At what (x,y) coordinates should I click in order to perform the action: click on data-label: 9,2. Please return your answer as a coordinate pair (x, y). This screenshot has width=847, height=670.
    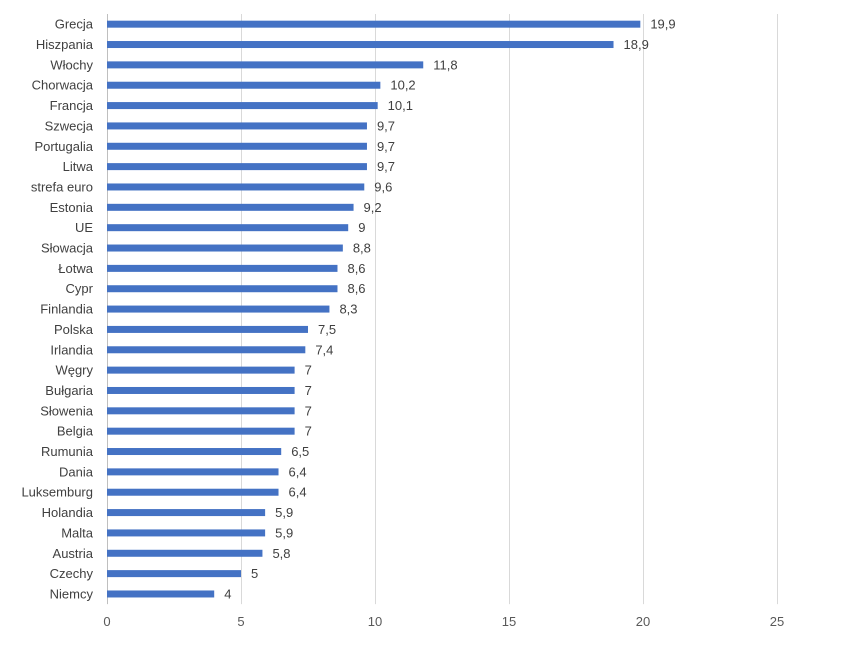
    Looking at the image, I should click on (373, 207).